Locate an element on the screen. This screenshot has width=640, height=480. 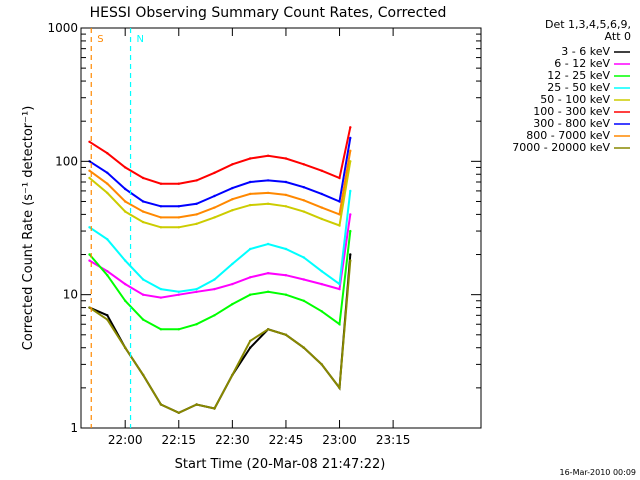
series-7000-20000-kev-line is located at coordinates (220, 337).